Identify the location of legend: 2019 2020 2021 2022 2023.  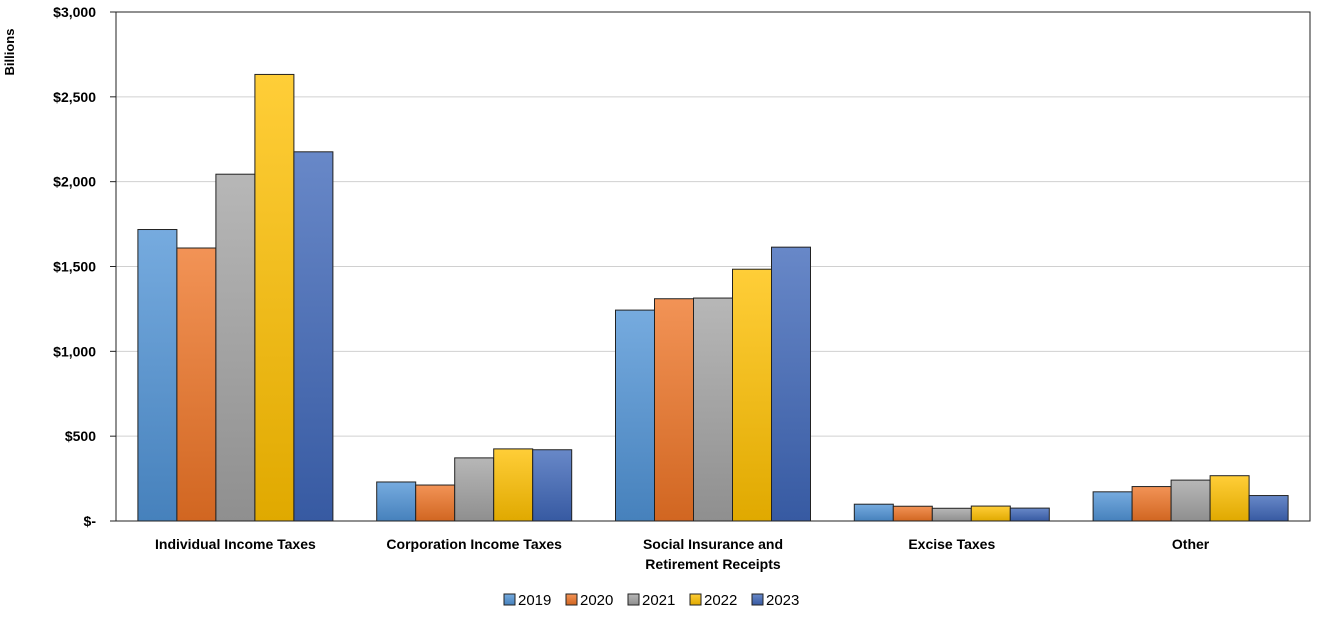
(651, 600).